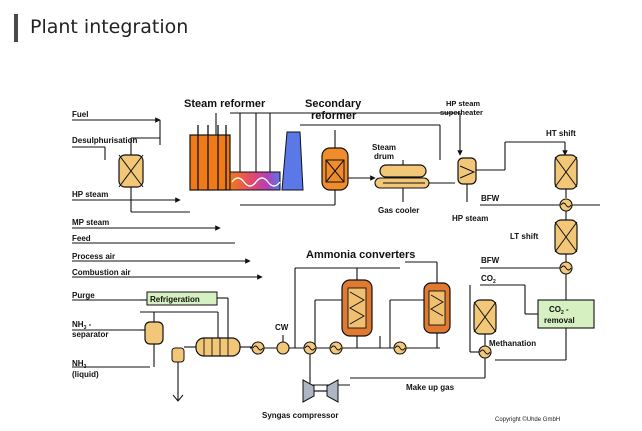 Image resolution: width=642 pixels, height=431 pixels. I want to click on label-methanation: Methanation, so click(512, 343).